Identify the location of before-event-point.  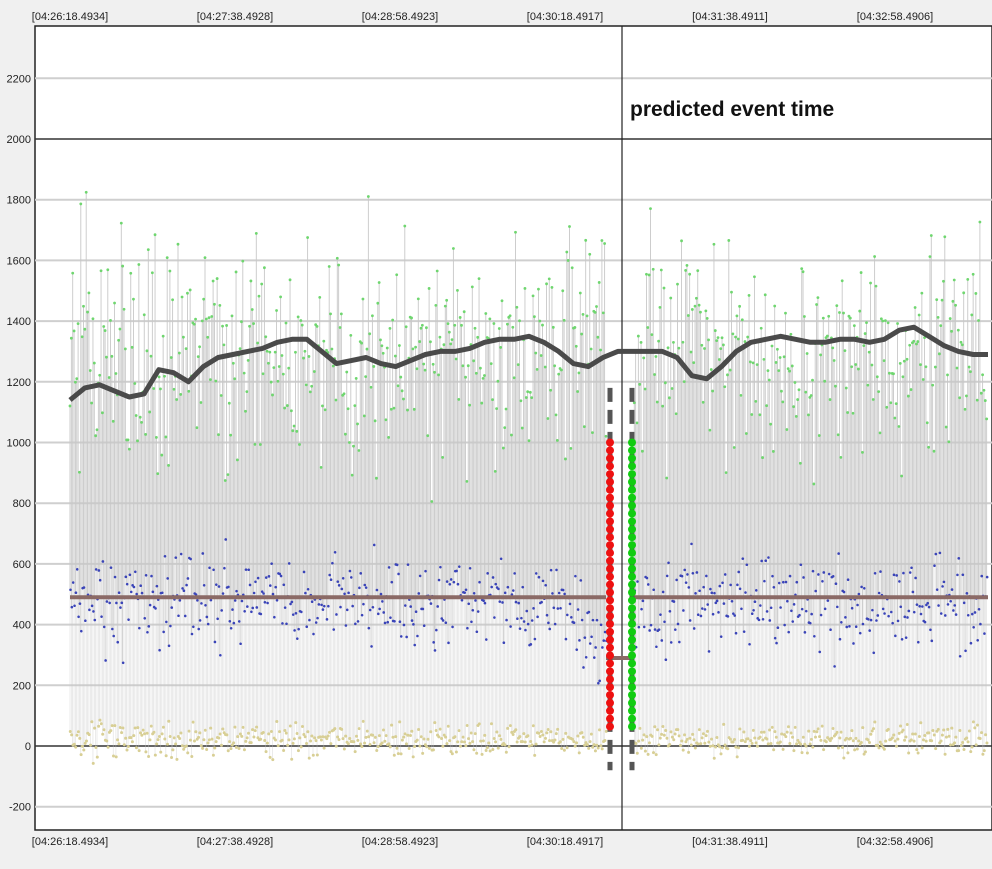
(610, 584).